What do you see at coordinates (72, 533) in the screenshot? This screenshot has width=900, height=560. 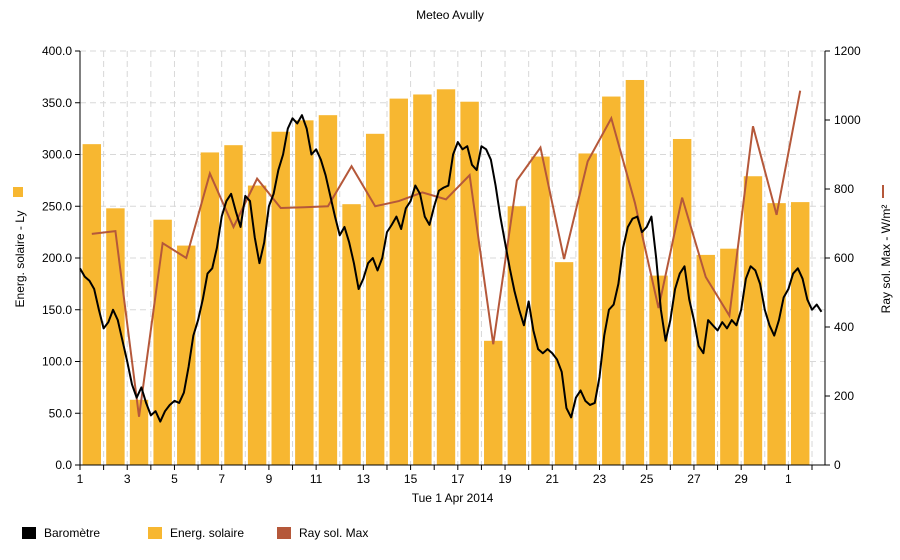 I see `legend-label-barometre: Baromètre` at bounding box center [72, 533].